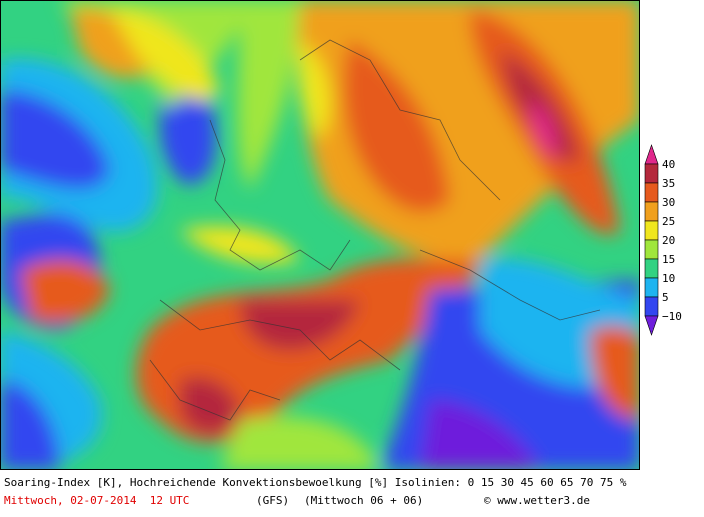  Describe the element at coordinates (668, 183) in the screenshot. I see `colorbar-label: 35` at that location.